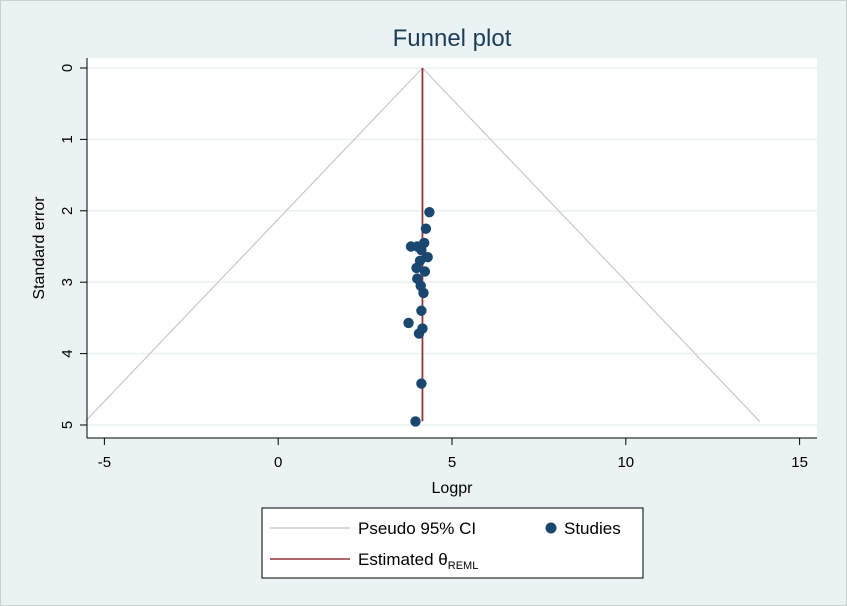  Describe the element at coordinates (67, 211) in the screenshot. I see `y-tick-label-2: 2` at that location.